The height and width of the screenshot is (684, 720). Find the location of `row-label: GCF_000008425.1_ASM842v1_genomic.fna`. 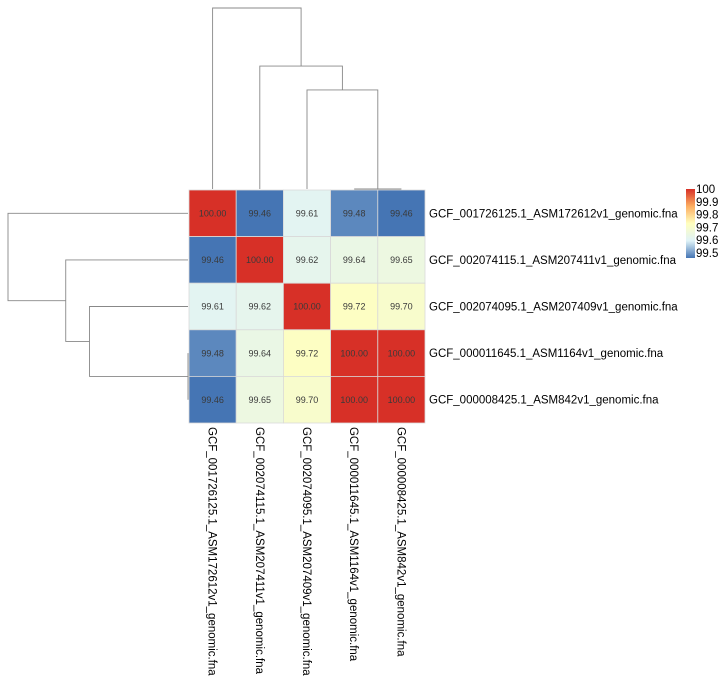

row-label: GCF_000008425.1_ASM842v1_genomic.fna is located at coordinates (544, 401).